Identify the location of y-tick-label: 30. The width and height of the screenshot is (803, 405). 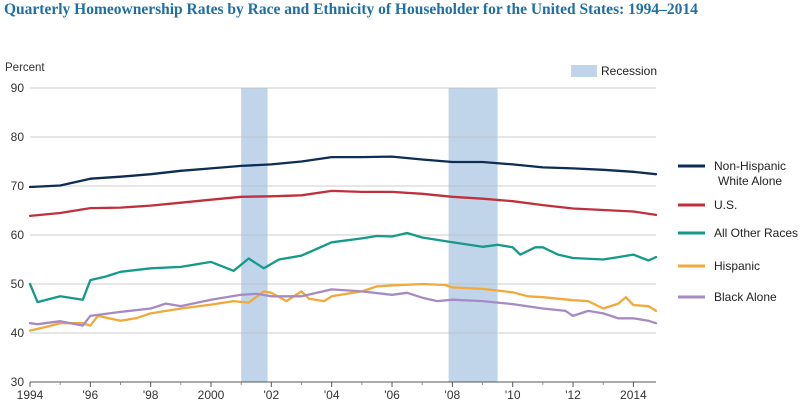
(18, 382).